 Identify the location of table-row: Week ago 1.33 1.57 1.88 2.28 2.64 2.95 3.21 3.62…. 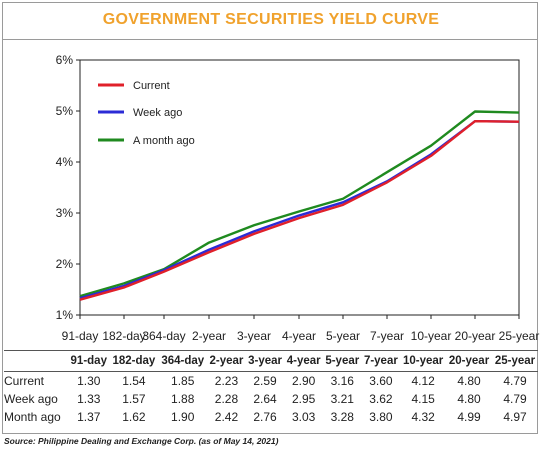
(271, 399).